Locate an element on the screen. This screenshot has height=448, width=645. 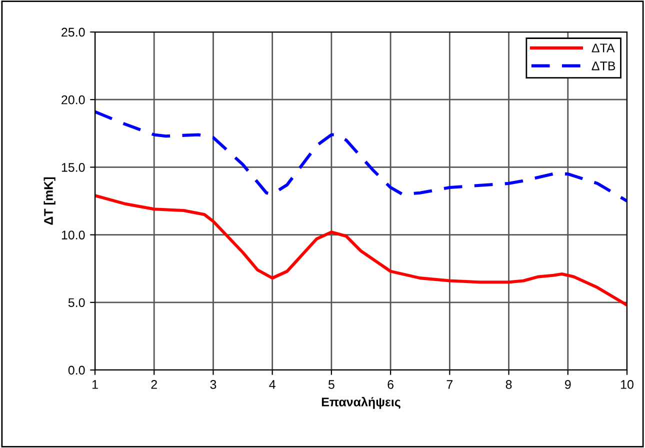
x-tick-label: 1 is located at coordinates (95, 384).